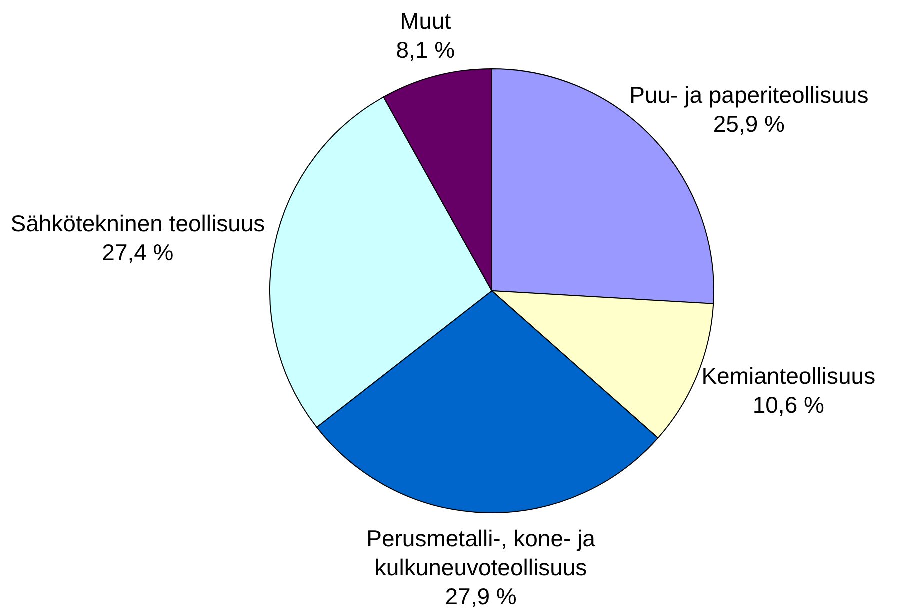 The width and height of the screenshot is (905, 615). I want to click on data-label: 27,4 %, so click(138, 252).